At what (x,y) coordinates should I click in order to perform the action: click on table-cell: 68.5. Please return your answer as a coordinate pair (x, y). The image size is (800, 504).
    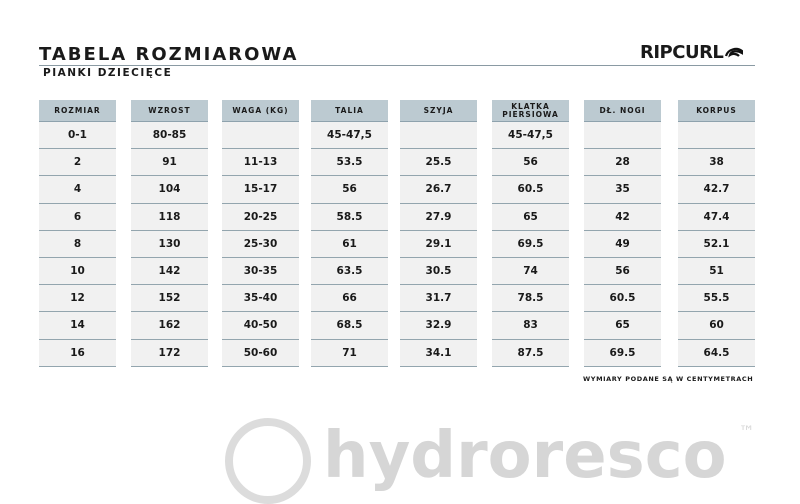
    Looking at the image, I should click on (349, 326).